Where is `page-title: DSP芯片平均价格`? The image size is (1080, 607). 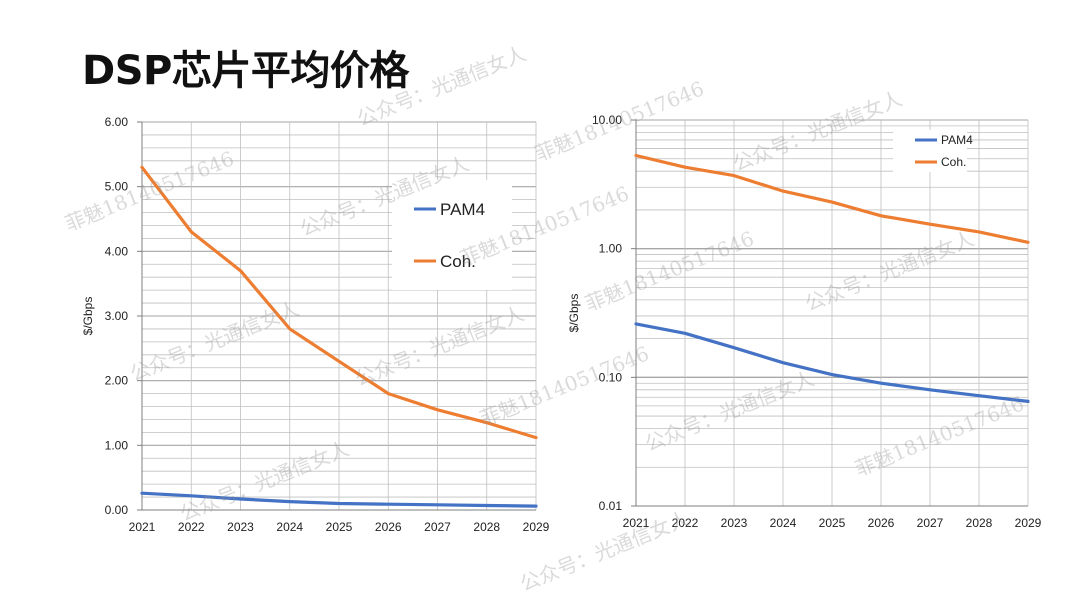
page-title: DSP芯片平均价格 is located at coordinates (245, 71).